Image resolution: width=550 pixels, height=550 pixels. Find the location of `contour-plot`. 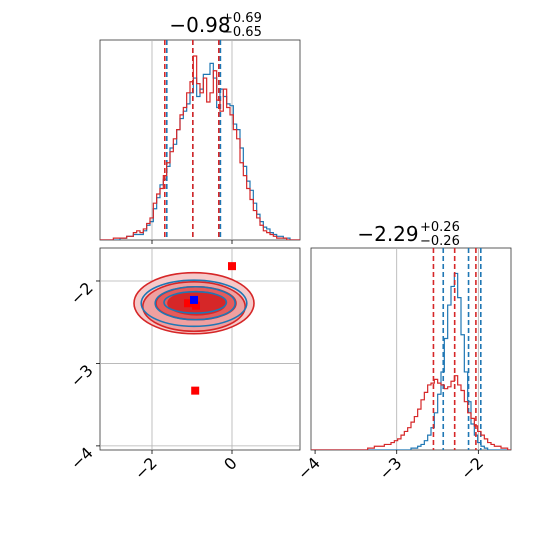

contour-plot is located at coordinates (194, 328).